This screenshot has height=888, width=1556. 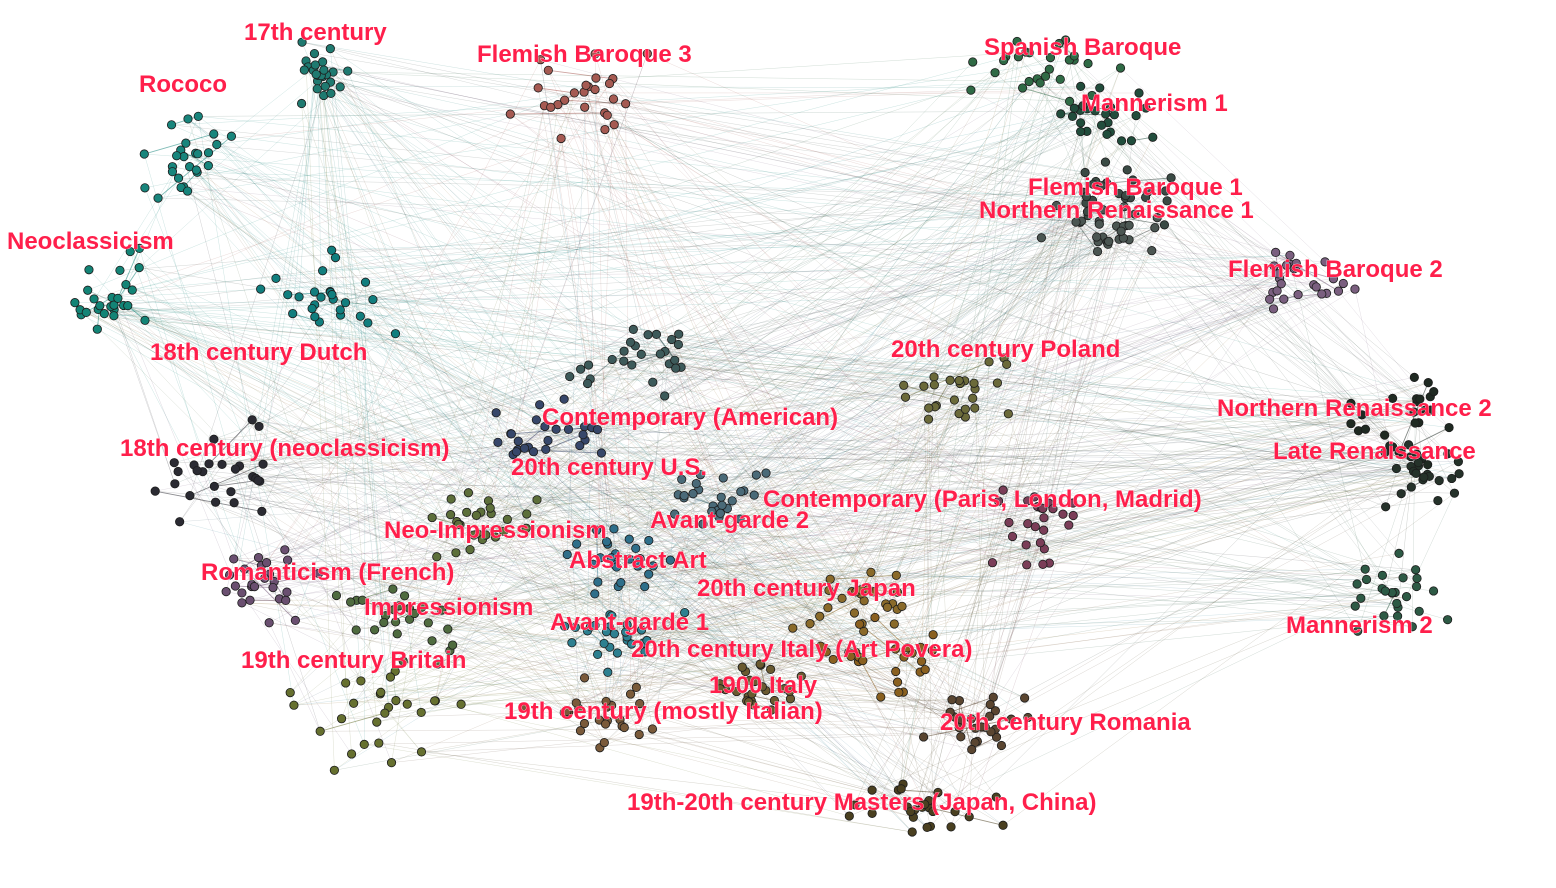 What do you see at coordinates (90, 241) in the screenshot?
I see `cluster-label-neoclassicism: Neoclassicism` at bounding box center [90, 241].